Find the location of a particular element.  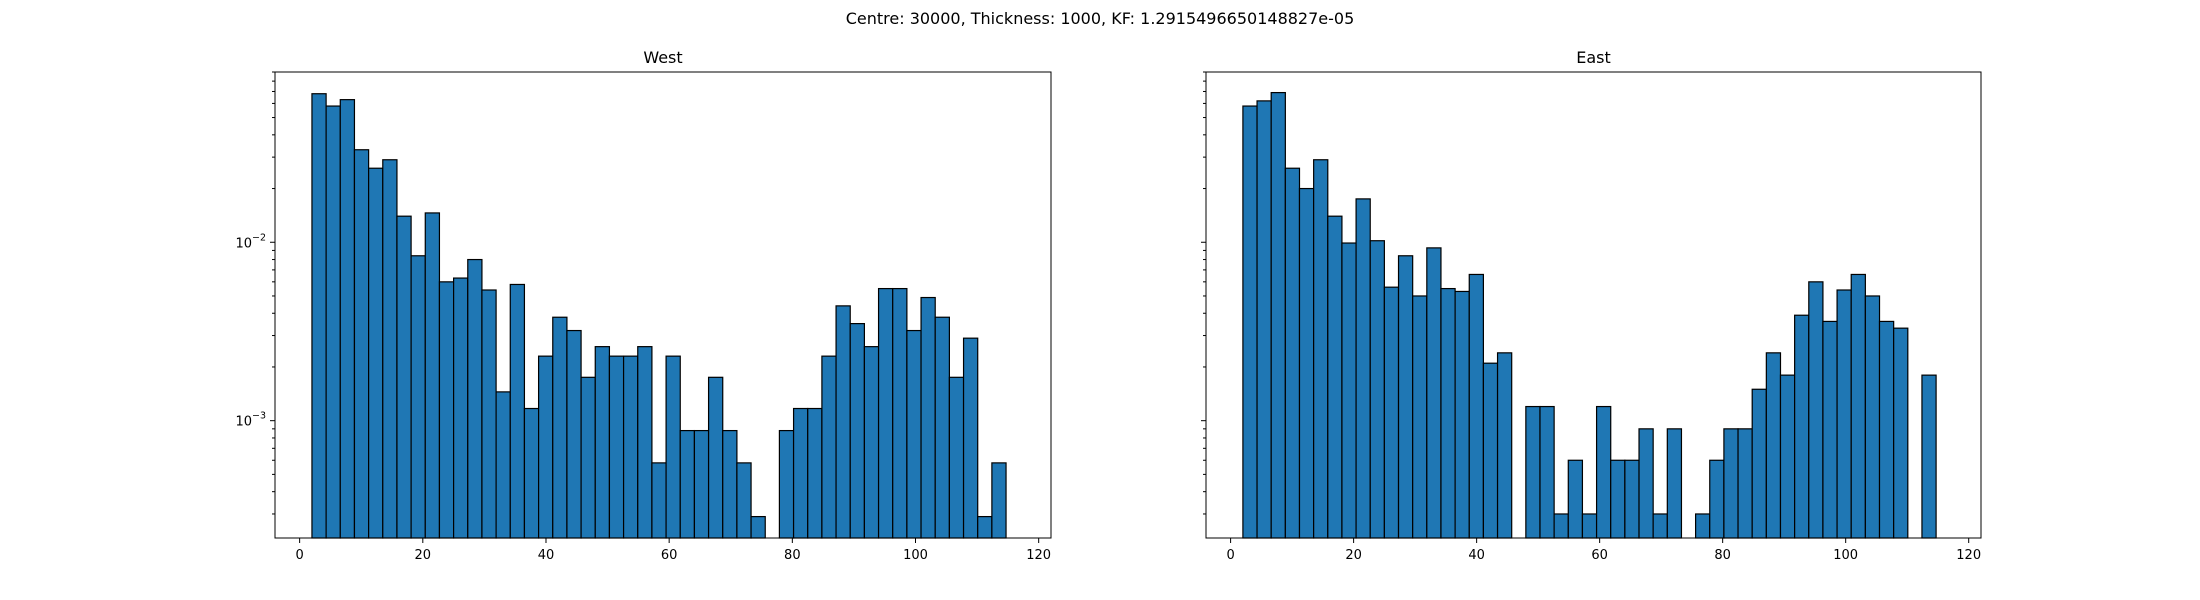

y-tick-label: 10⁻³ is located at coordinates (250, 420).